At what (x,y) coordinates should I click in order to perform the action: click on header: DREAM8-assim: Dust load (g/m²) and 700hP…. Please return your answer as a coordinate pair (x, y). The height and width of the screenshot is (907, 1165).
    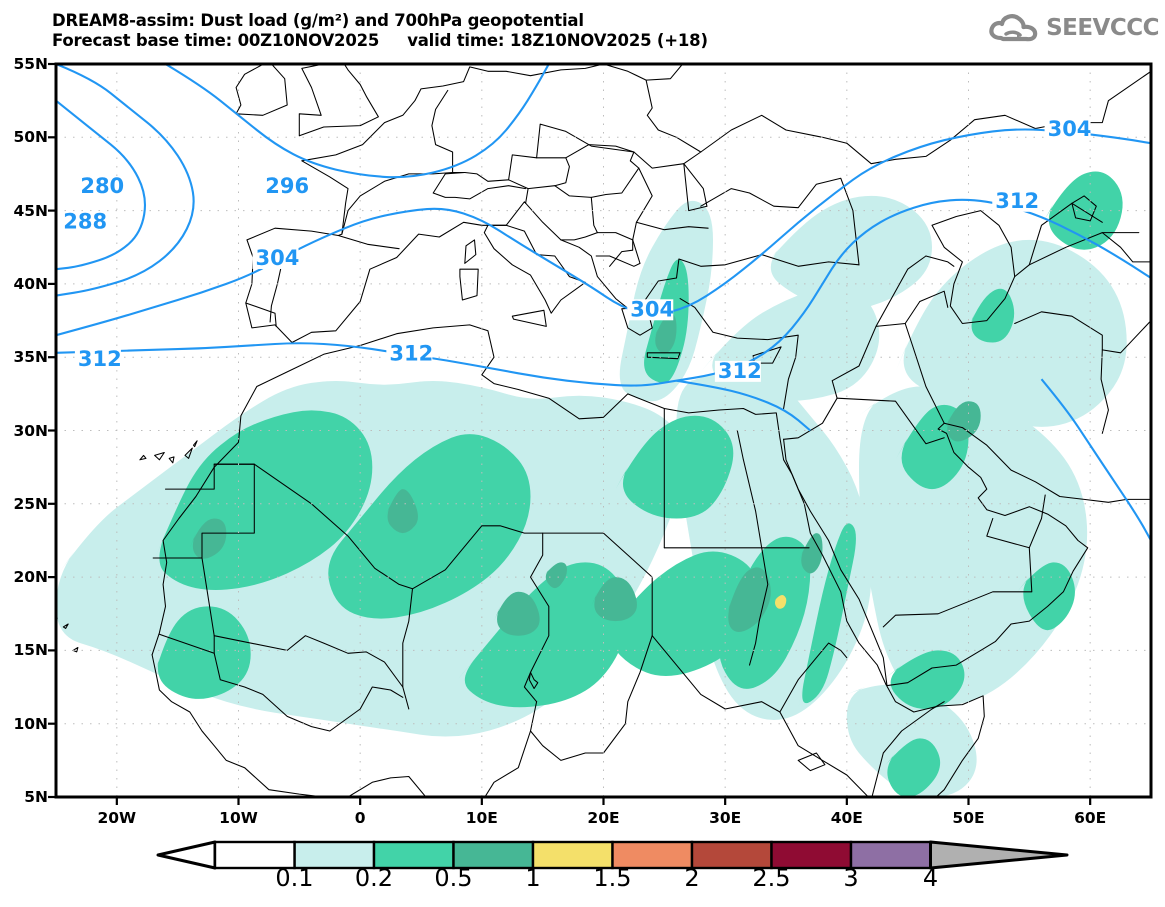
    Looking at the image, I should click on (582, 30).